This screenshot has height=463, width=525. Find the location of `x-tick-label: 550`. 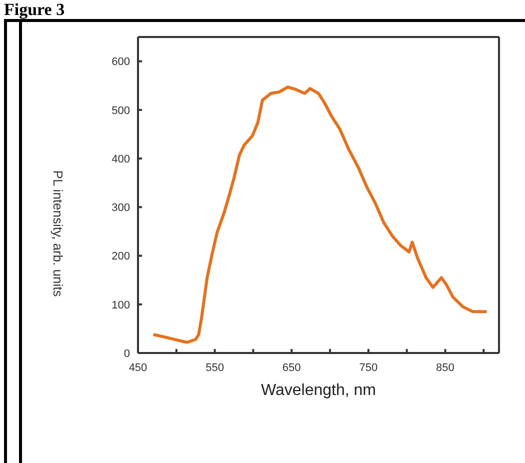

x-tick-label: 550 is located at coordinates (215, 368).